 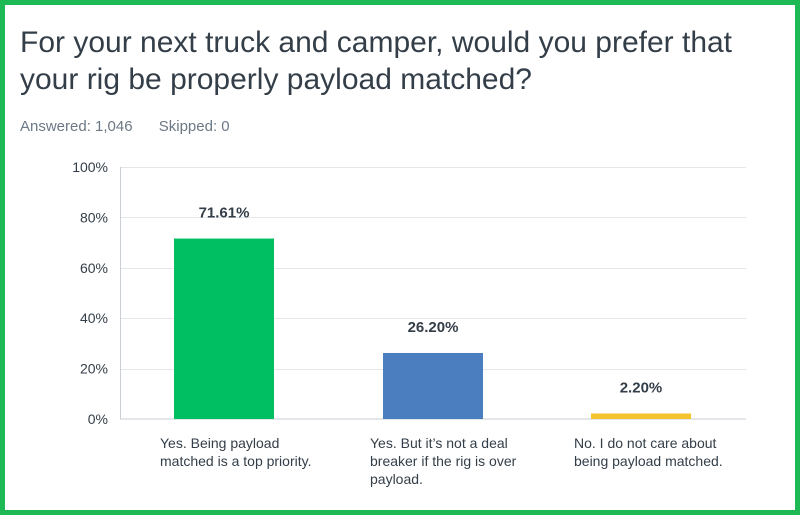 I want to click on skipped-count: Skipped: 0, so click(x=194, y=126).